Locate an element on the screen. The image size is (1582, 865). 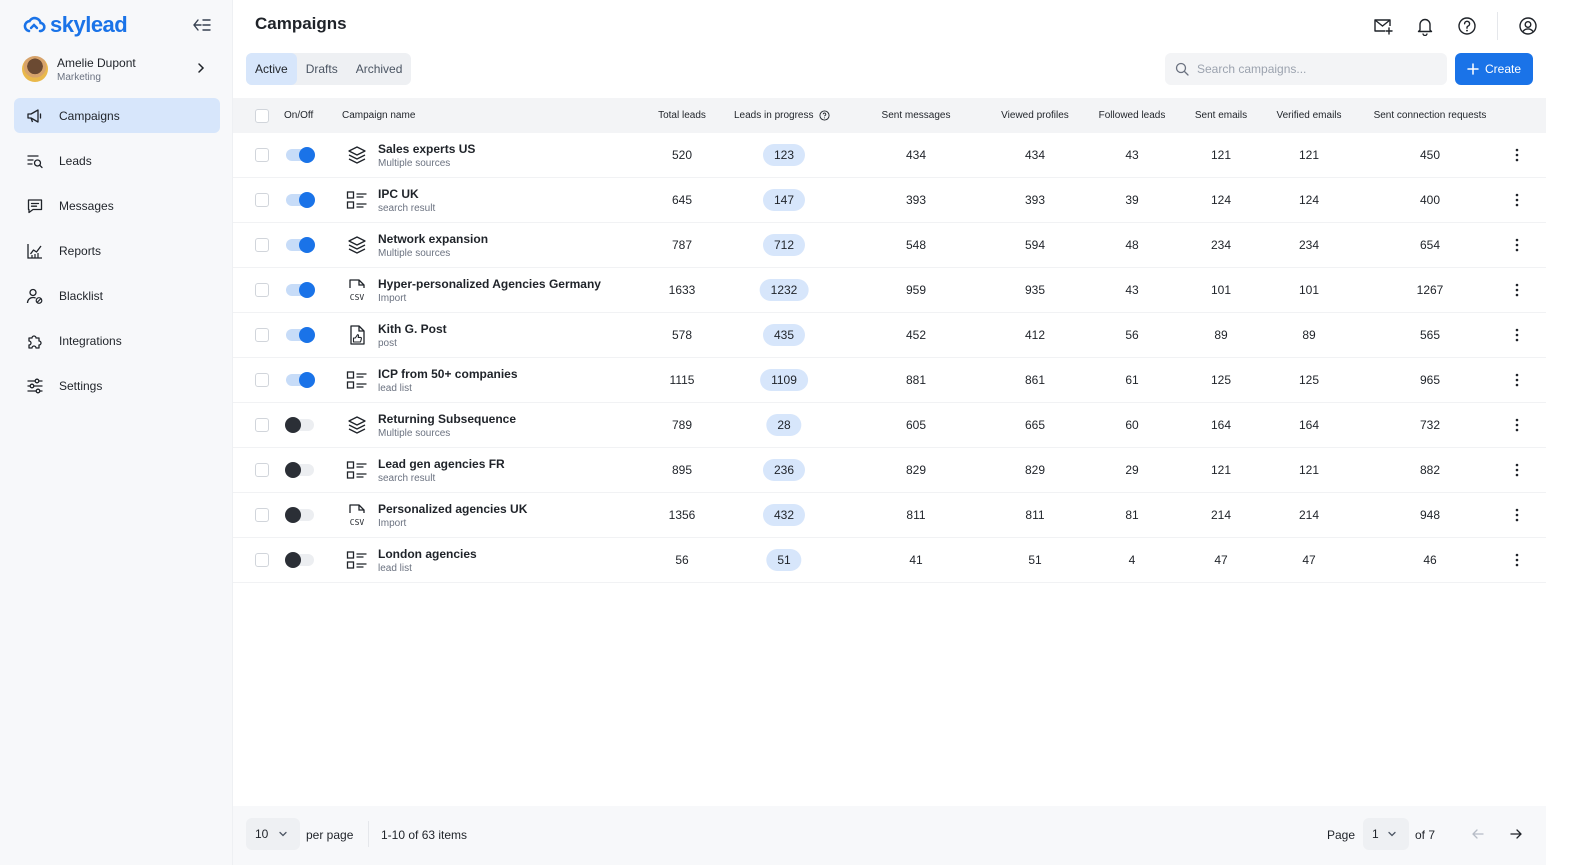
tab-archived: Archived is located at coordinates (379, 69).